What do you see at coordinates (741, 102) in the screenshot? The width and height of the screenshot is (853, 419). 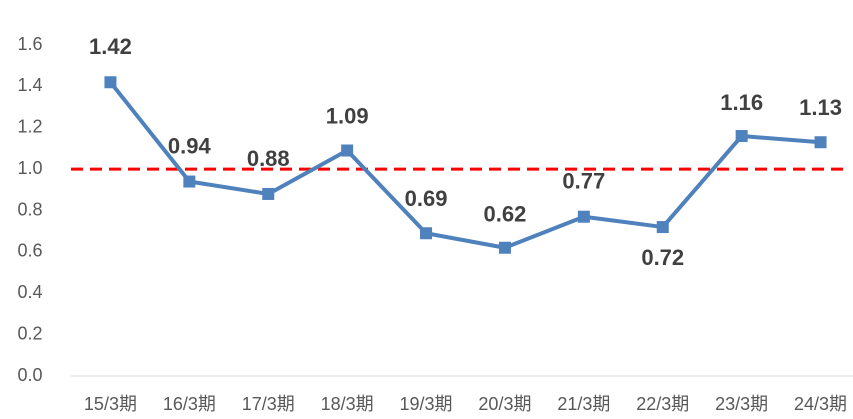 I see `data-label: 1.16` at bounding box center [741, 102].